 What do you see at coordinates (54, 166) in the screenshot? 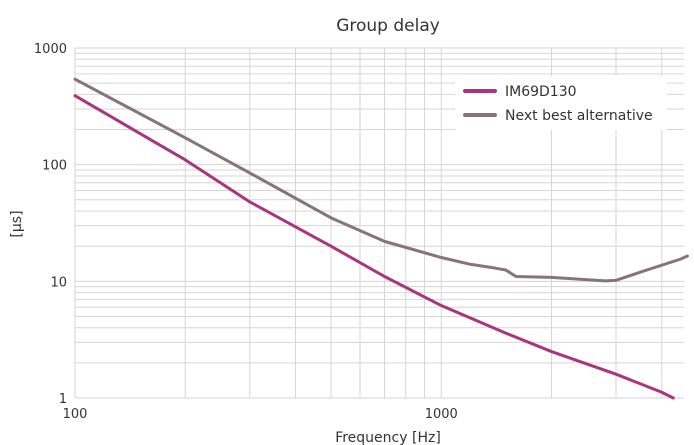
I see `y-tick-label: 100` at bounding box center [54, 166].